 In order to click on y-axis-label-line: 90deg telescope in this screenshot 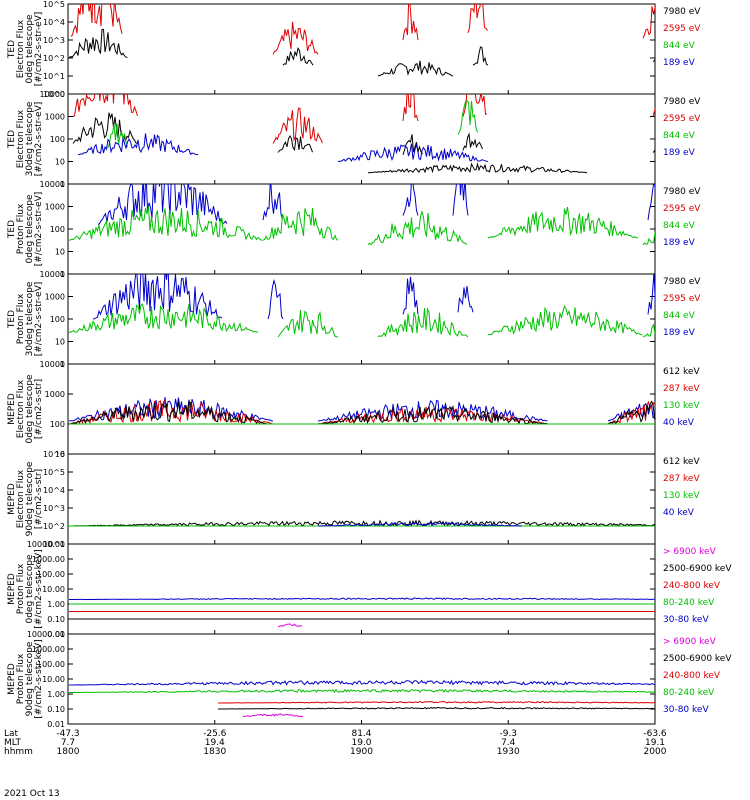, I will do `click(30, 498)`.